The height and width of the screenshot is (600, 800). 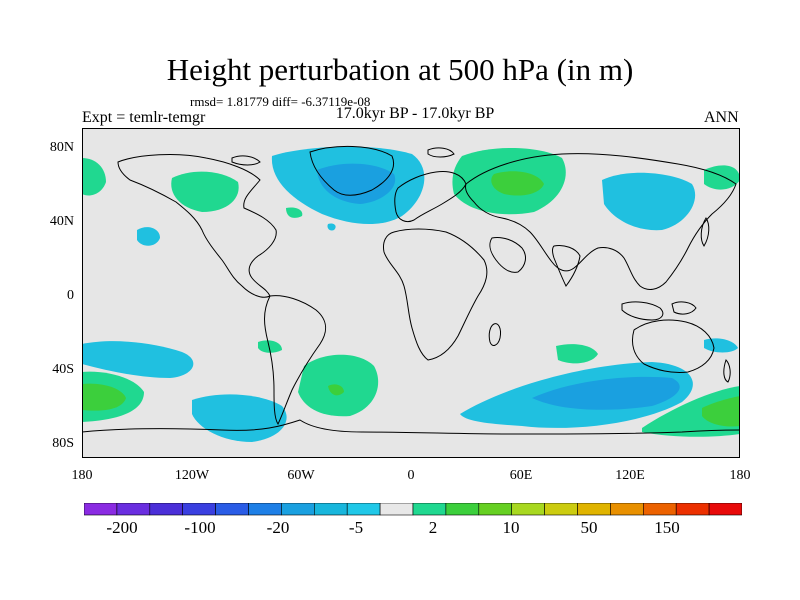 I want to click on low-anomaly-southern-indian-core, so click(x=606, y=393).